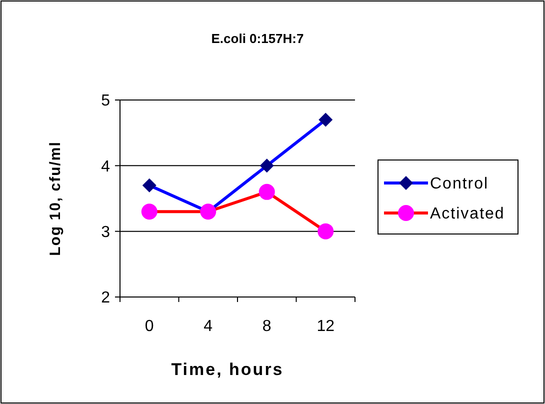 The width and height of the screenshot is (545, 404). I want to click on legend-label: Control, so click(459, 184).